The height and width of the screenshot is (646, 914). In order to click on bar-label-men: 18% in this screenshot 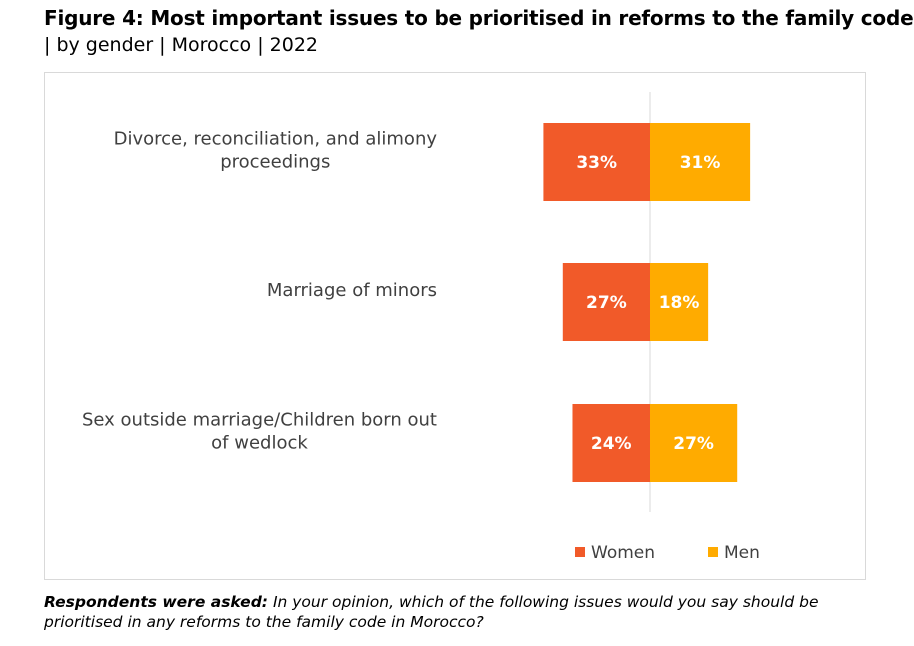, I will do `click(679, 303)`.